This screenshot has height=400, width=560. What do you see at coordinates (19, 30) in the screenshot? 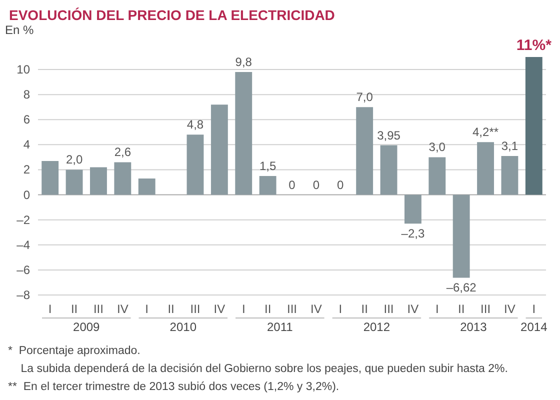
I see `y-axis-title: En %` at bounding box center [19, 30].